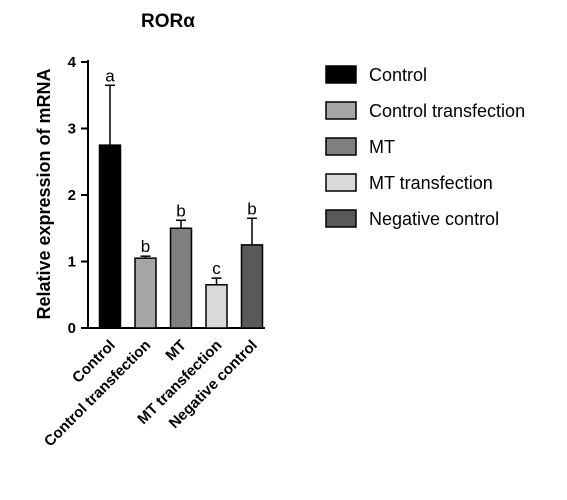 The image size is (567, 500). I want to click on legend-label: Negative control, so click(434, 219).